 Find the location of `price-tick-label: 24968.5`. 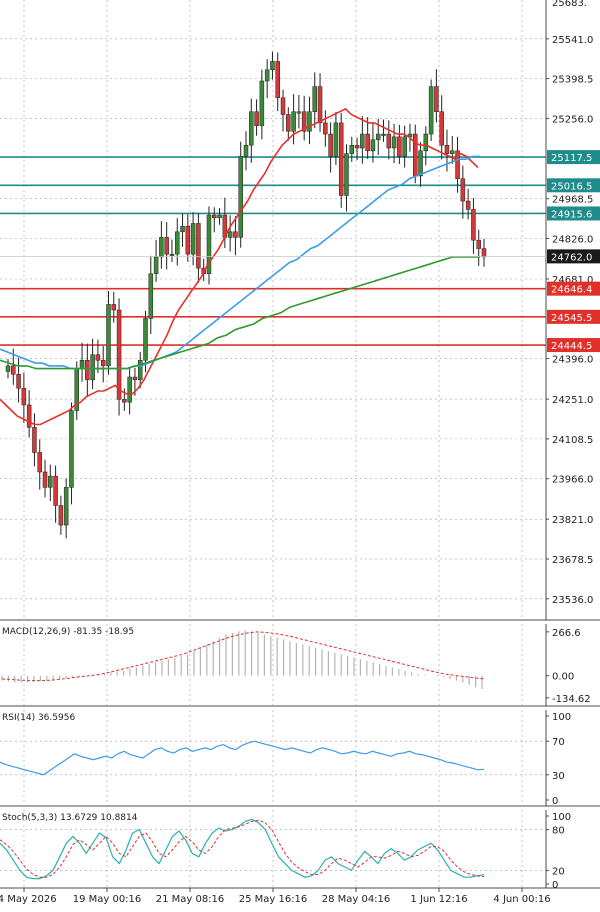

price-tick-label: 24968.5 is located at coordinates (572, 200).